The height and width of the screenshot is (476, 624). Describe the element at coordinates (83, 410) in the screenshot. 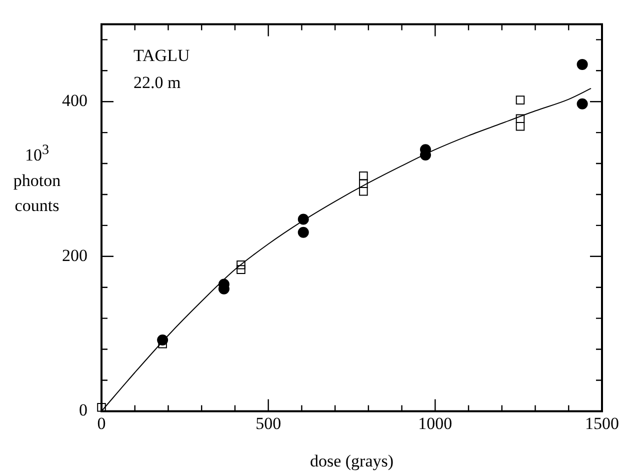

I see `y-tick-label: 0` at that location.